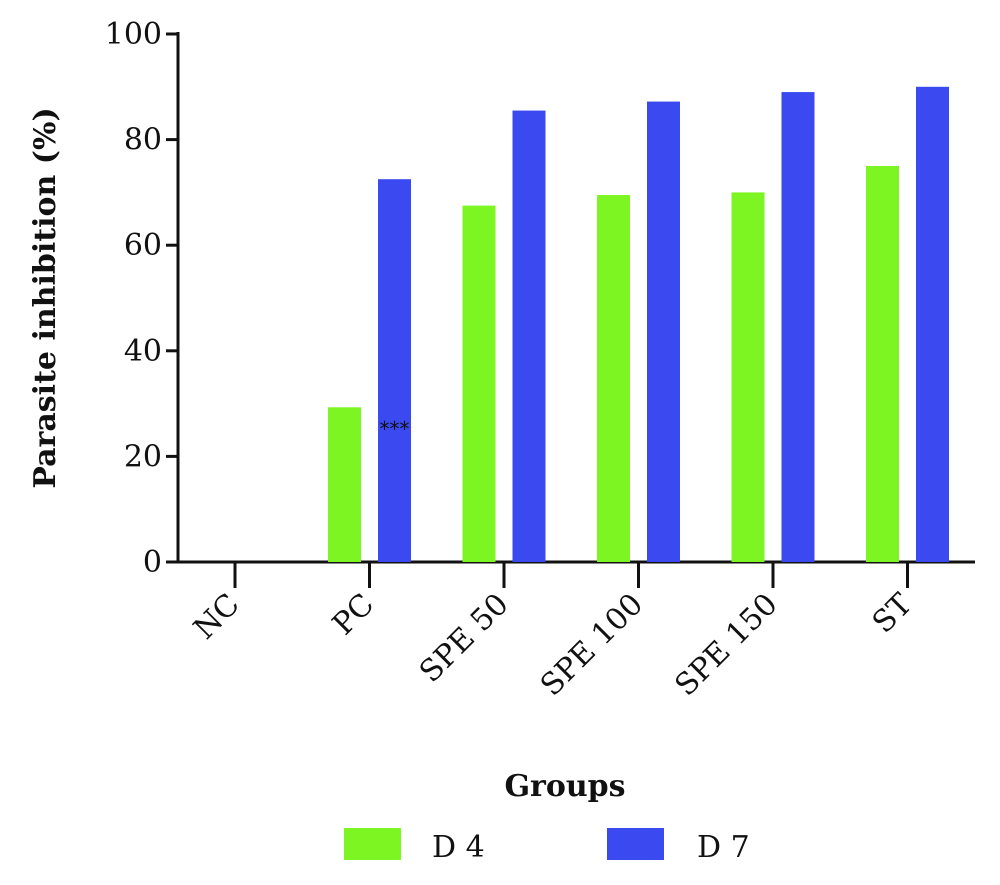 Image resolution: width=1000 pixels, height=885 pixels. Describe the element at coordinates (892, 613) in the screenshot. I see `x-tick-label: ST` at that location.